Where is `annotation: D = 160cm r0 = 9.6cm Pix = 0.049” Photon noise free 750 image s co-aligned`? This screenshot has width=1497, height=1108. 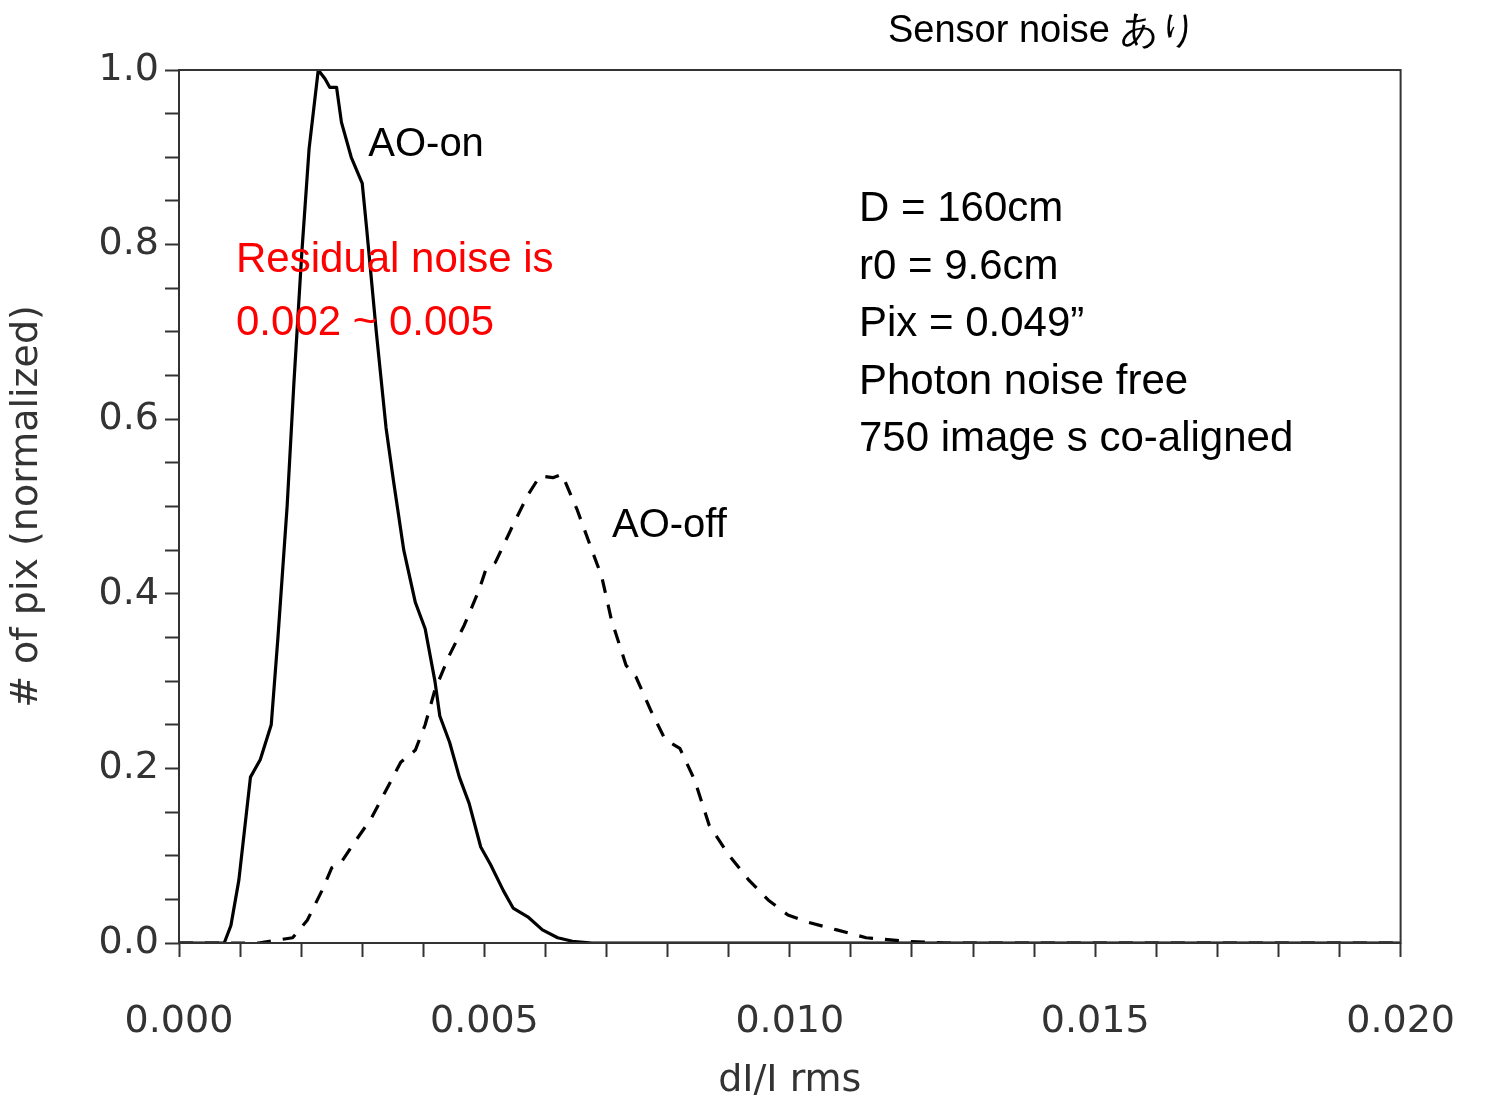
annotation: D = 160cm r0 = 9.6cm Pix = 0.049” Photon noise free 750 image s co-aligned is located at coordinates (1076, 322).